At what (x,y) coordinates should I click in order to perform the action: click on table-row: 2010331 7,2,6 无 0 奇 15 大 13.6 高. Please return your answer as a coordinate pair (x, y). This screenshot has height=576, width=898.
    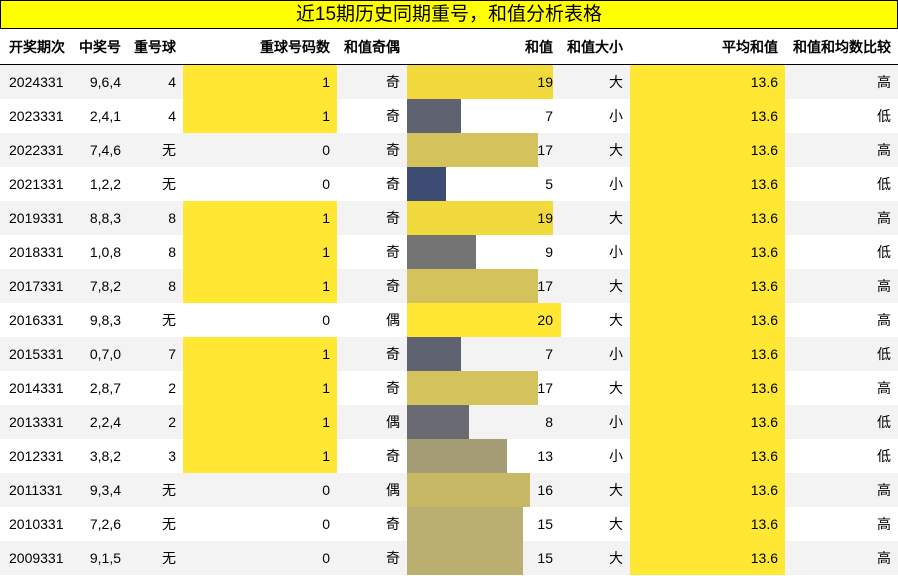
    Looking at the image, I should click on (449, 524).